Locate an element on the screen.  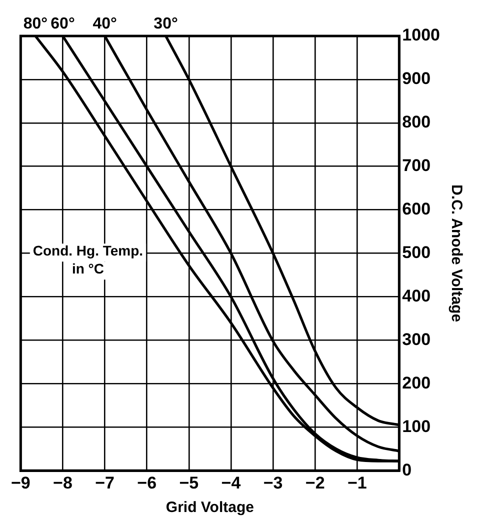
y-tick-label: 500 is located at coordinates (416, 252).